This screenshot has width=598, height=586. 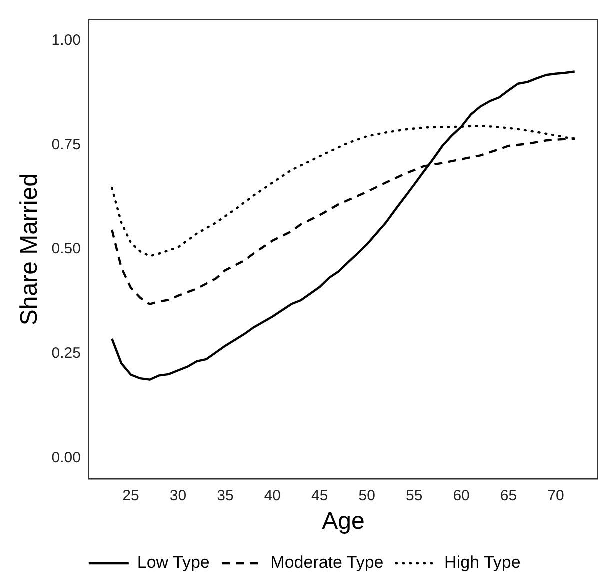 What do you see at coordinates (273, 495) in the screenshot?
I see `x-tick-label: 40` at bounding box center [273, 495].